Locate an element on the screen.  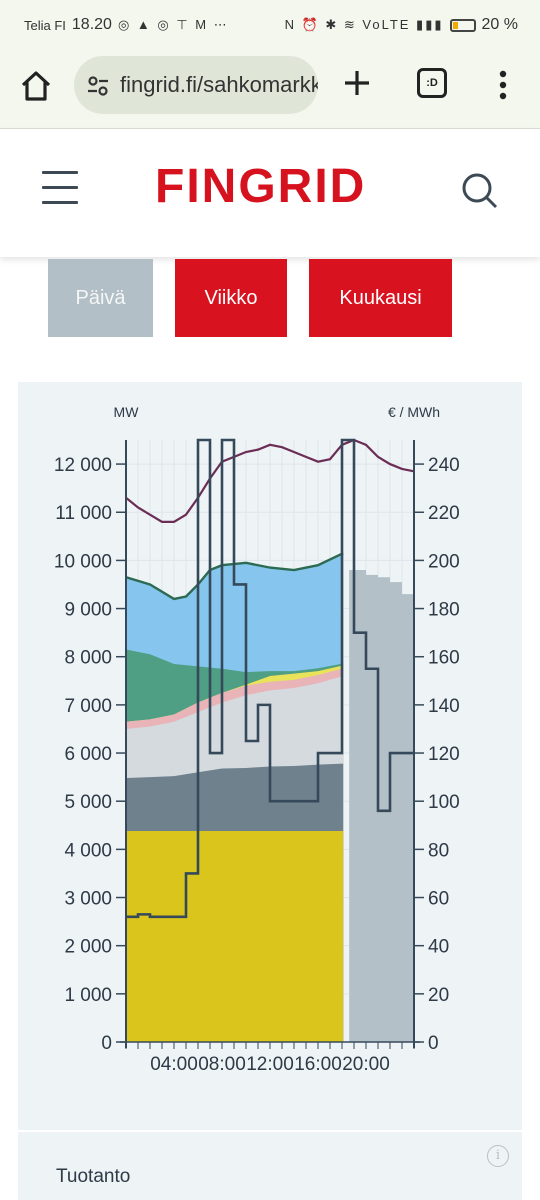
left-tick-label: 2 000 is located at coordinates (88, 947).